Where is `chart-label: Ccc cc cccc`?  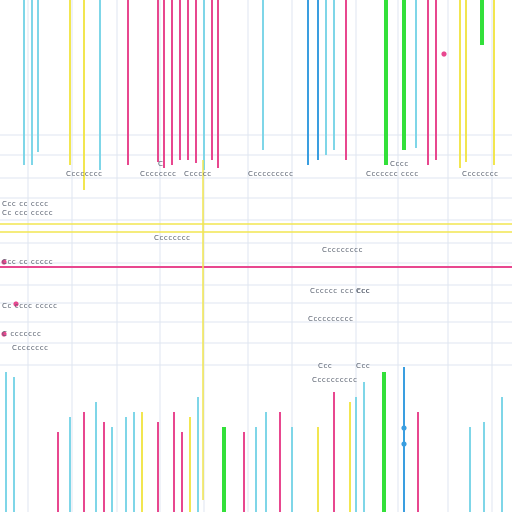 chart-label: Ccc cc cccc is located at coordinates (25, 204).